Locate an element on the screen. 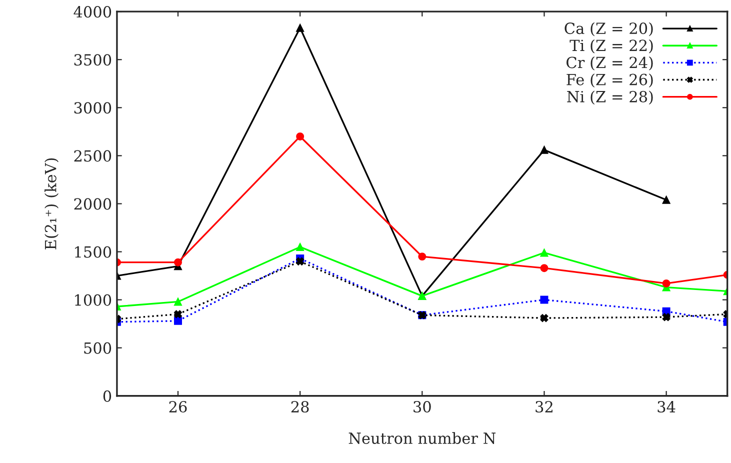 This screenshot has height=463, width=731. legend-label: Ti (Z = 22) is located at coordinates (611, 46).